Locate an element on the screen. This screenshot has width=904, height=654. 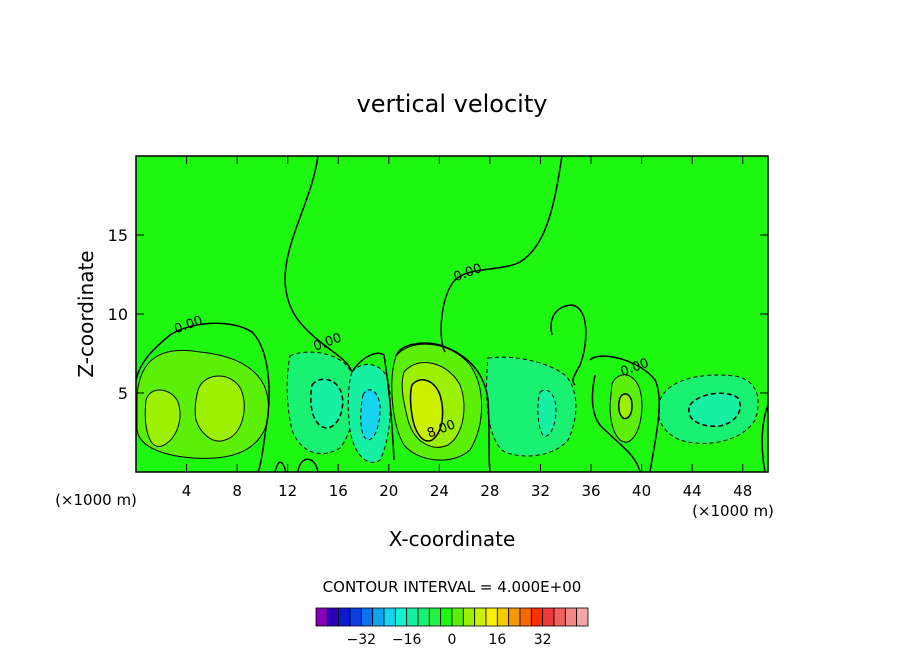
contour-interval-label: CONTOUR INTERVAL = 4.000E+00 is located at coordinates (452, 587).